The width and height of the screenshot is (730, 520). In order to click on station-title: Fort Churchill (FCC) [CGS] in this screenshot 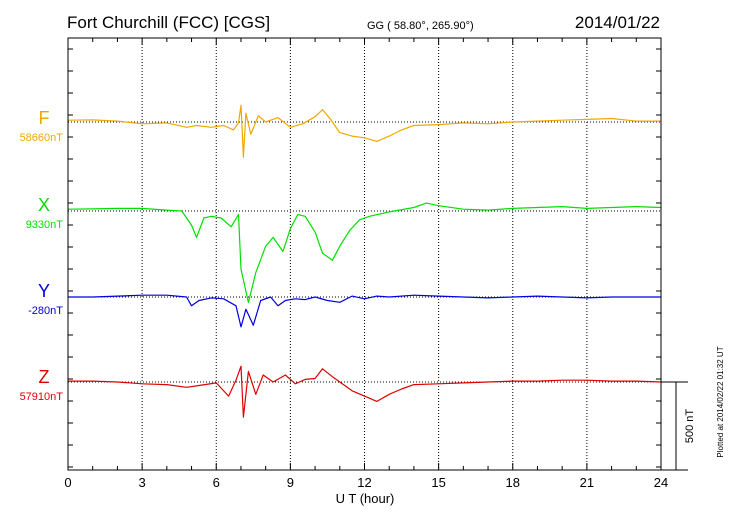, I will do `click(168, 22)`.